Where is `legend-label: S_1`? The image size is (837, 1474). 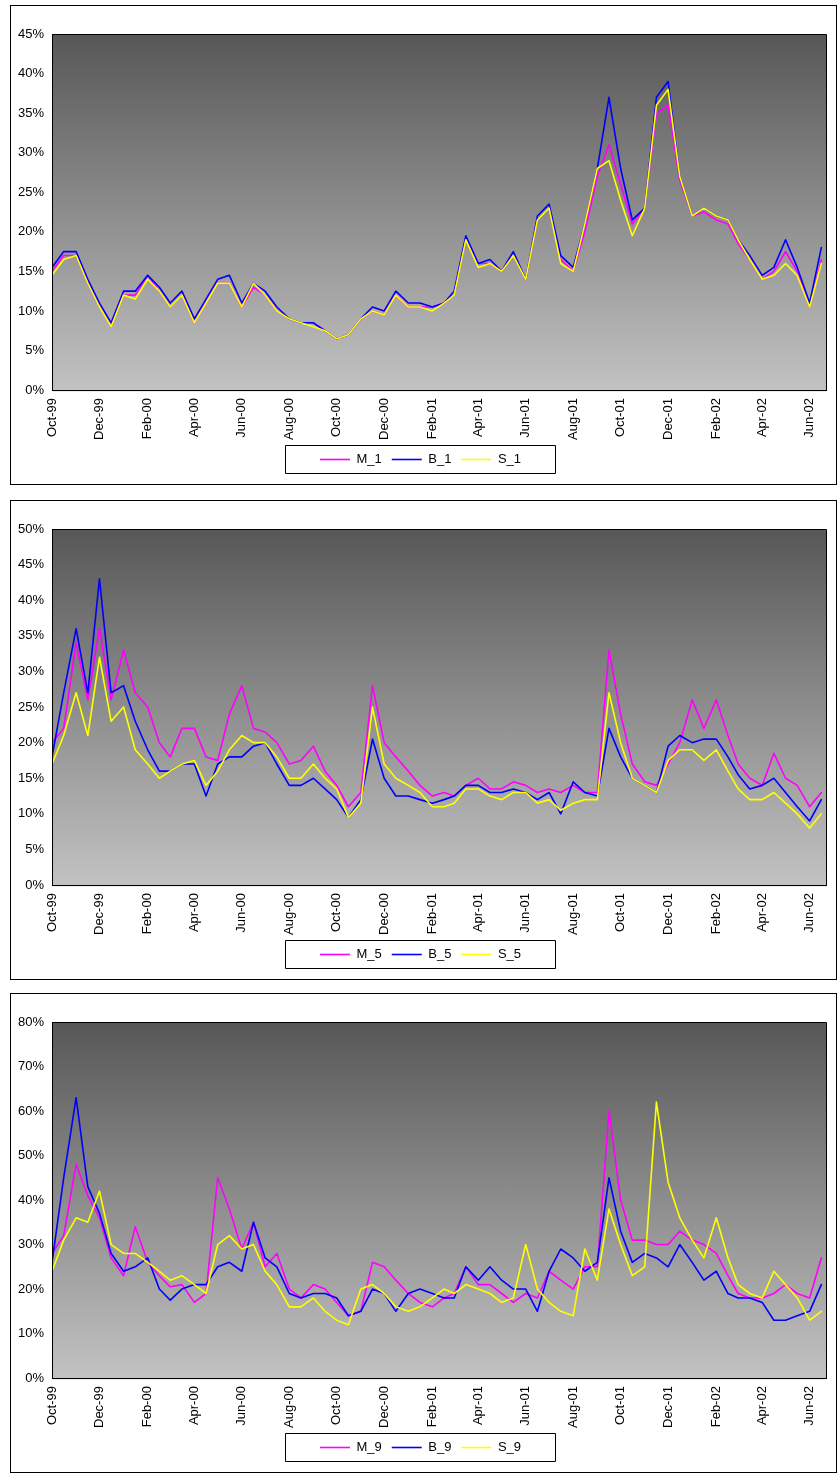
legend-label: S_1 is located at coordinates (509, 459).